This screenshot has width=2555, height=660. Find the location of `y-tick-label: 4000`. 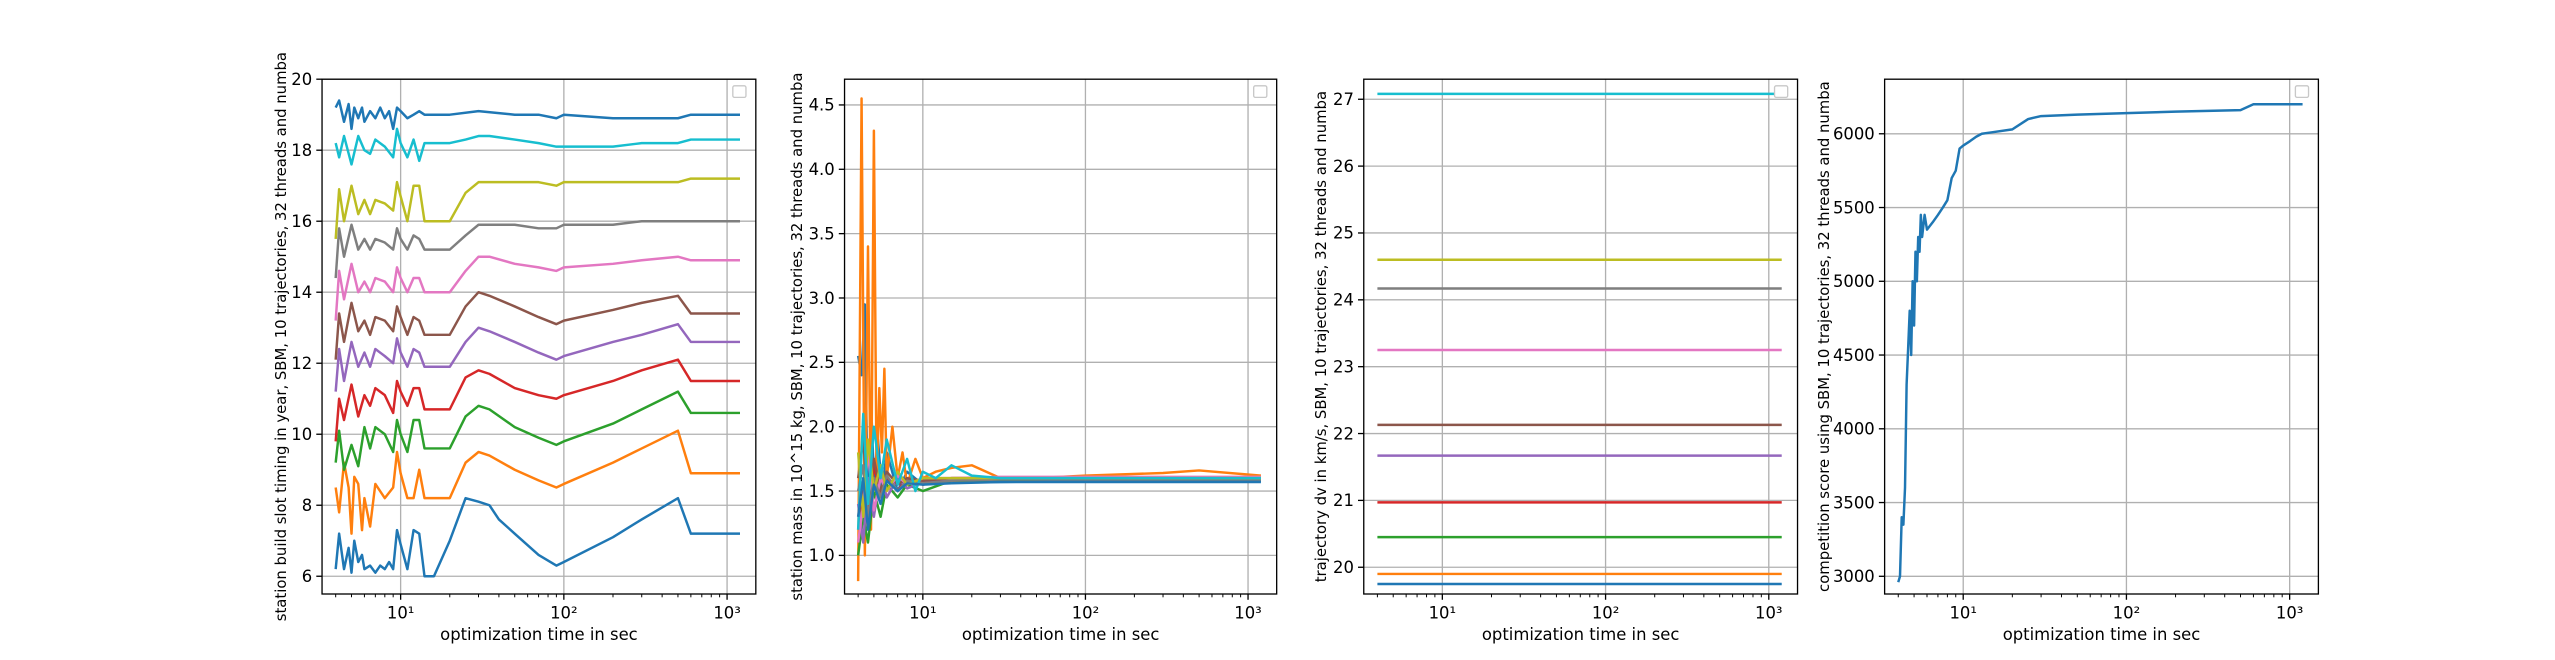

y-tick-label: 4000 is located at coordinates (1854, 429).